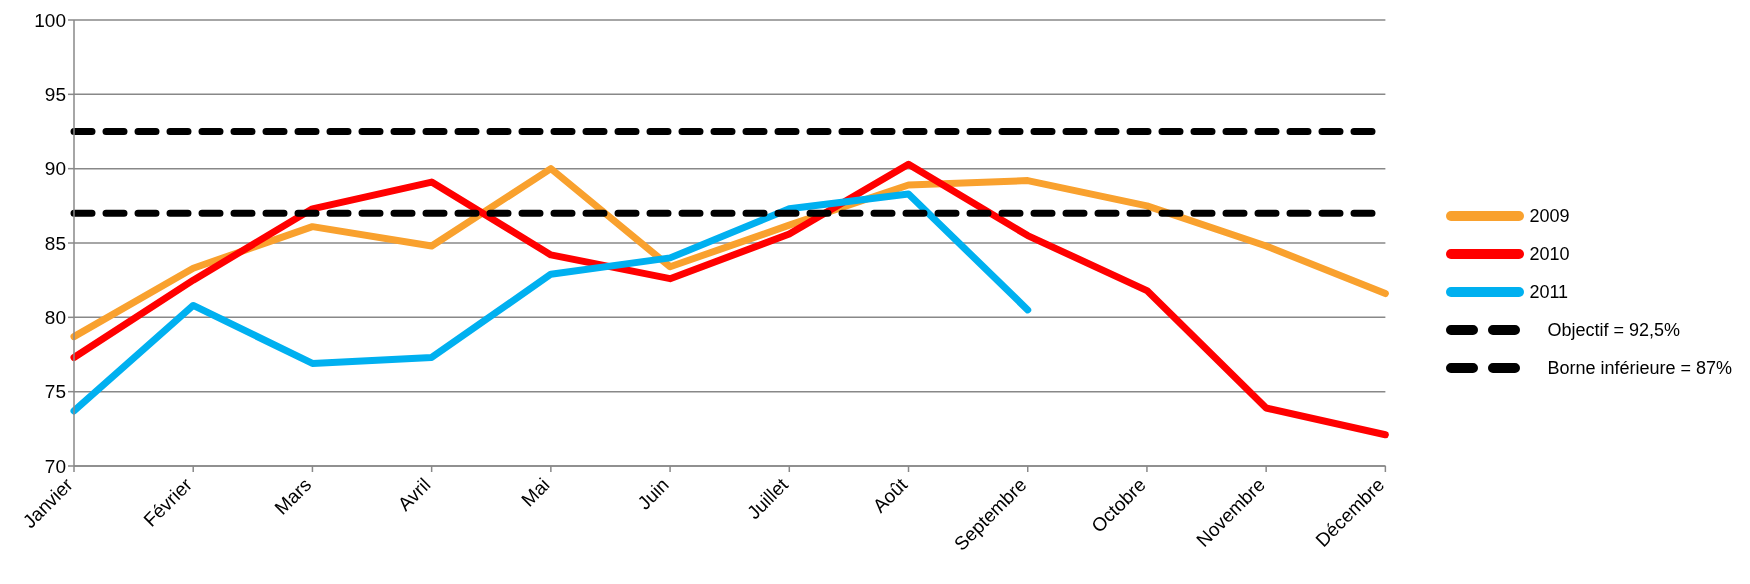 The height and width of the screenshot is (584, 1750). What do you see at coordinates (1639, 368) in the screenshot?
I see `legend-label: Borne inférieure = 87%` at bounding box center [1639, 368].